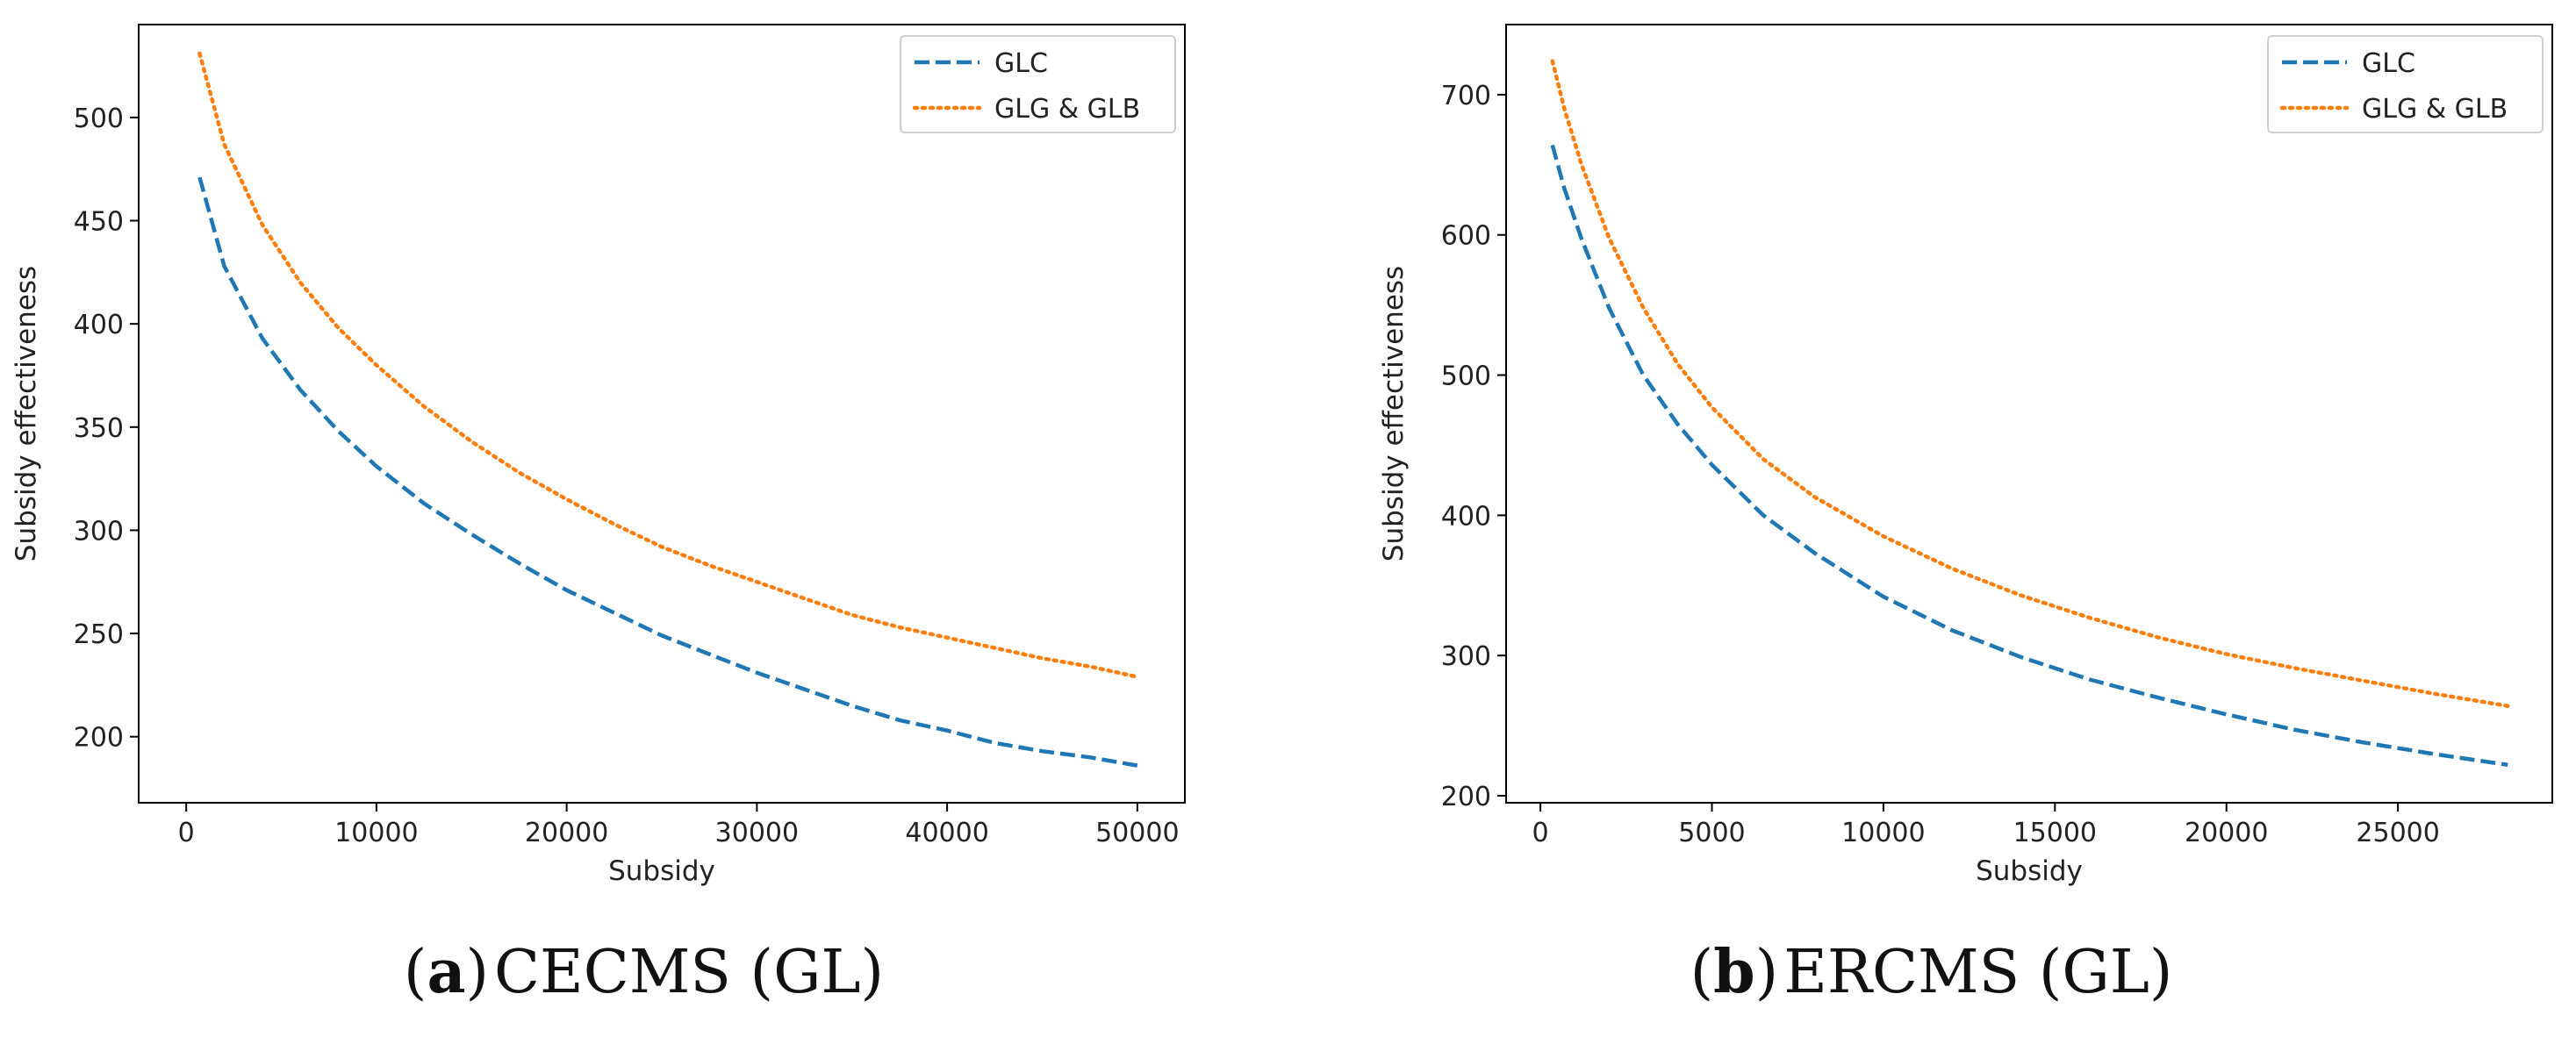  I want to click on caption-b: (b)ERCMS (GL), so click(1932, 972).